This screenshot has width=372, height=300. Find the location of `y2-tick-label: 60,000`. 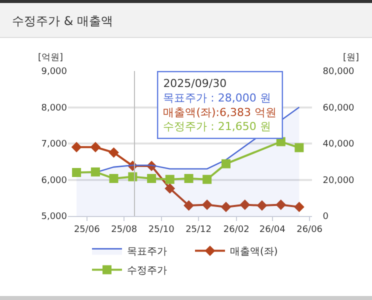

y2-tick-label: 60,000 is located at coordinates (338, 108).